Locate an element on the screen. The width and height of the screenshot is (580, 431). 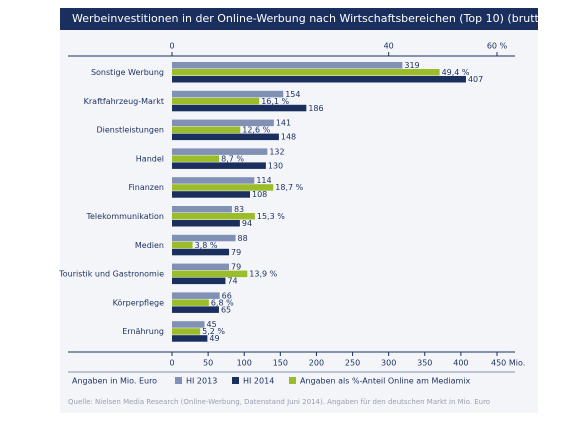
legend-label: HI 2013 is located at coordinates (201, 381).